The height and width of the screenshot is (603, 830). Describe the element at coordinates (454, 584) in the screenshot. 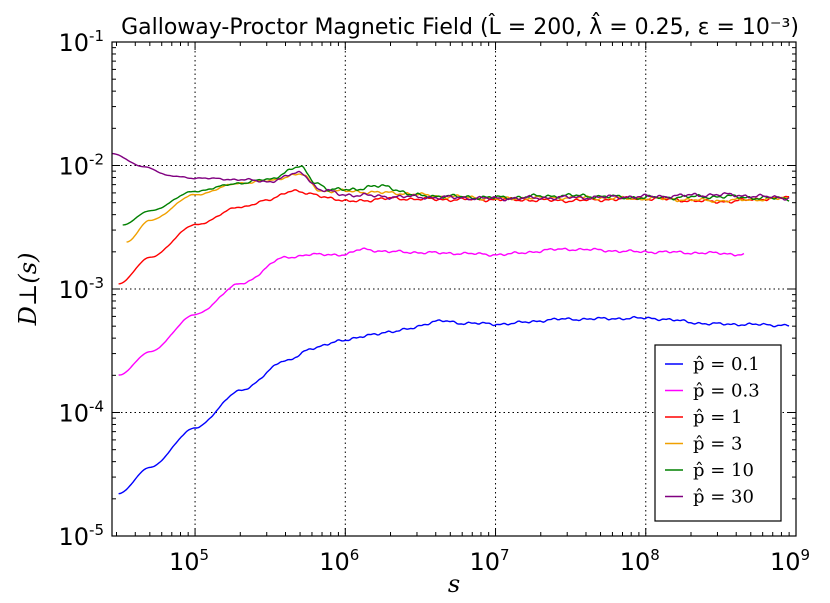

I see `x-axis-title: s` at that location.